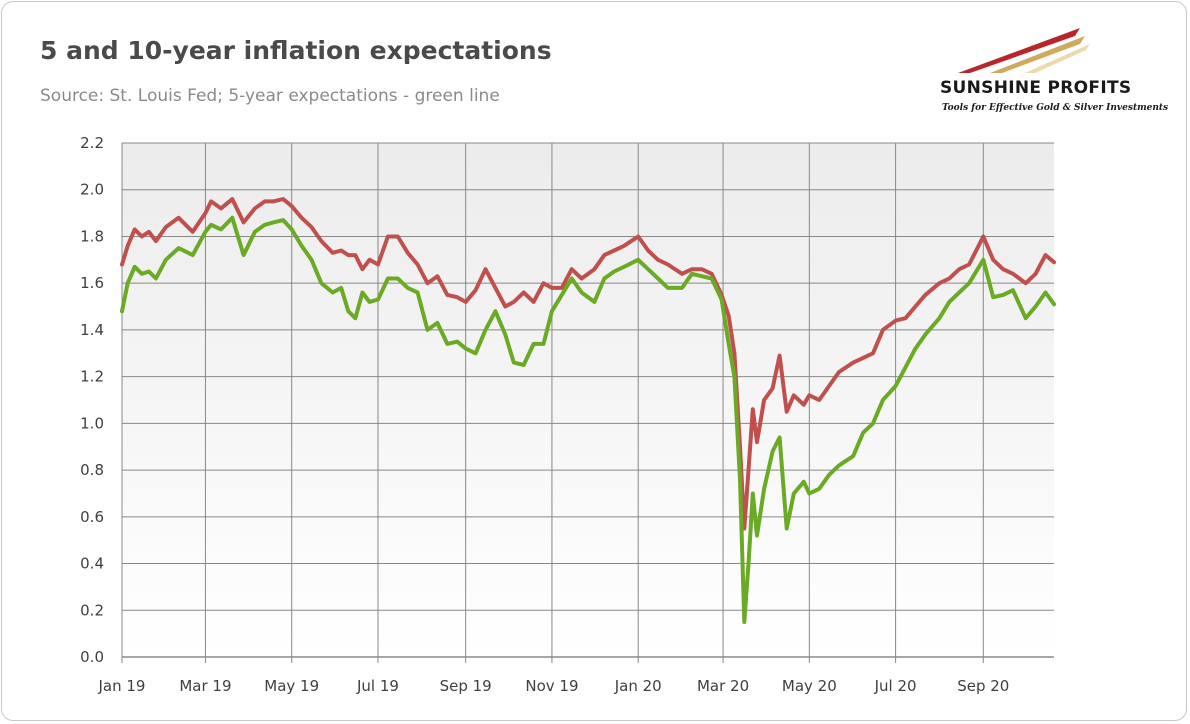 This screenshot has width=1190, height=724. I want to click on y-tick-label: 2.0, so click(92, 190).